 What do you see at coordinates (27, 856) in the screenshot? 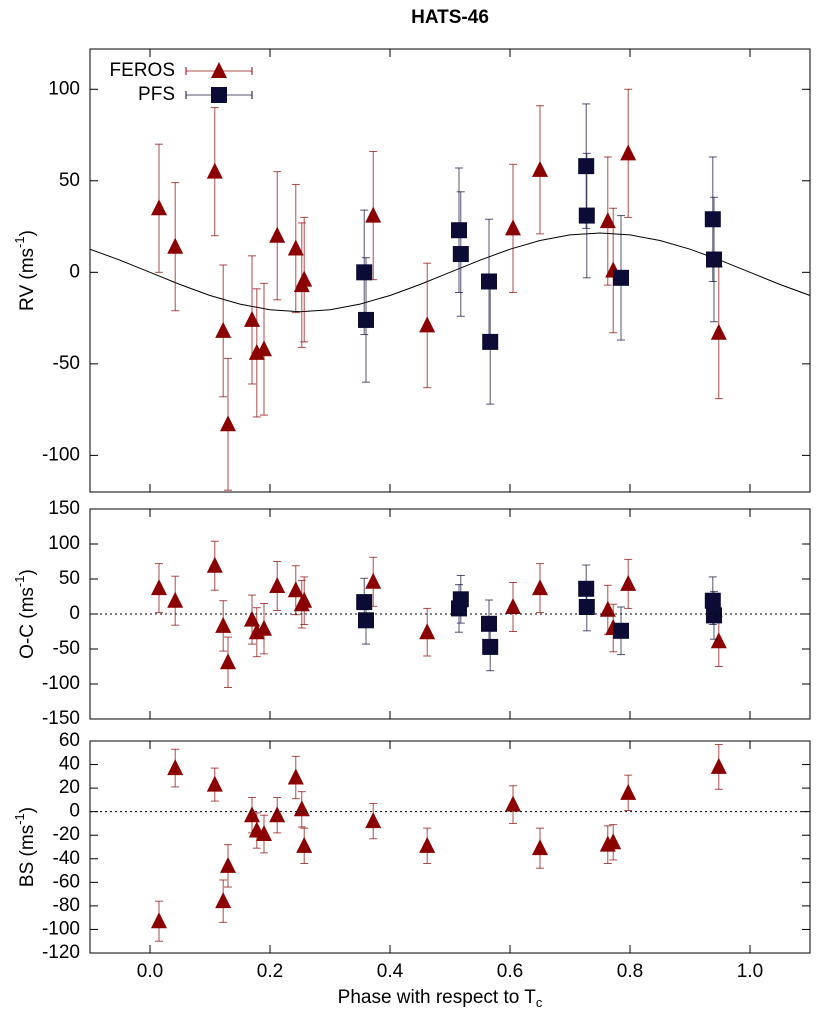
I see `y-axis-label-text: BS (ms` at bounding box center [27, 856].